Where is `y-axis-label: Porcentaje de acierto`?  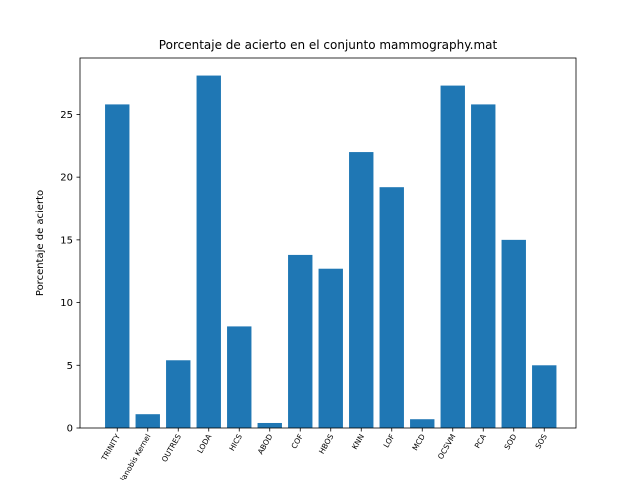 y-axis-label: Porcentaje de acierto is located at coordinates (40, 243).